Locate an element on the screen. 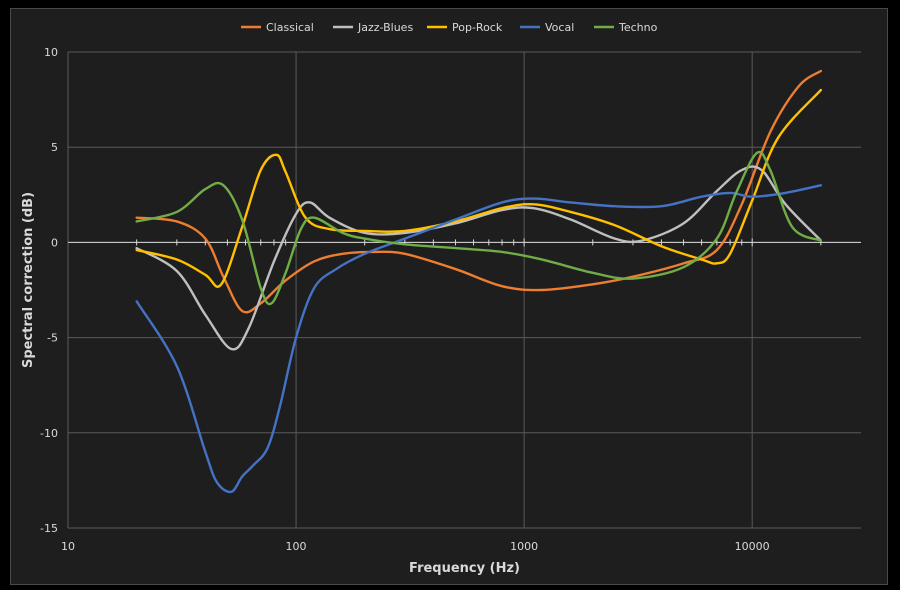 This screenshot has height=590, width=900. y-tick-label: 5 is located at coordinates (54, 147).